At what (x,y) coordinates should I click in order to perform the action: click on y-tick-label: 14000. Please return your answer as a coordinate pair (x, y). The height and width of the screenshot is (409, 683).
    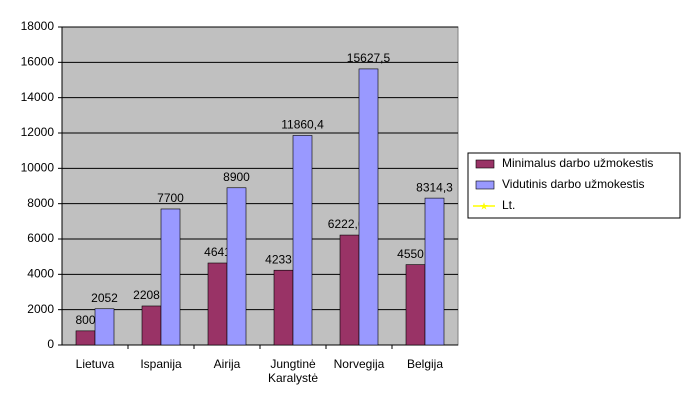
    Looking at the image, I should click on (38, 97).